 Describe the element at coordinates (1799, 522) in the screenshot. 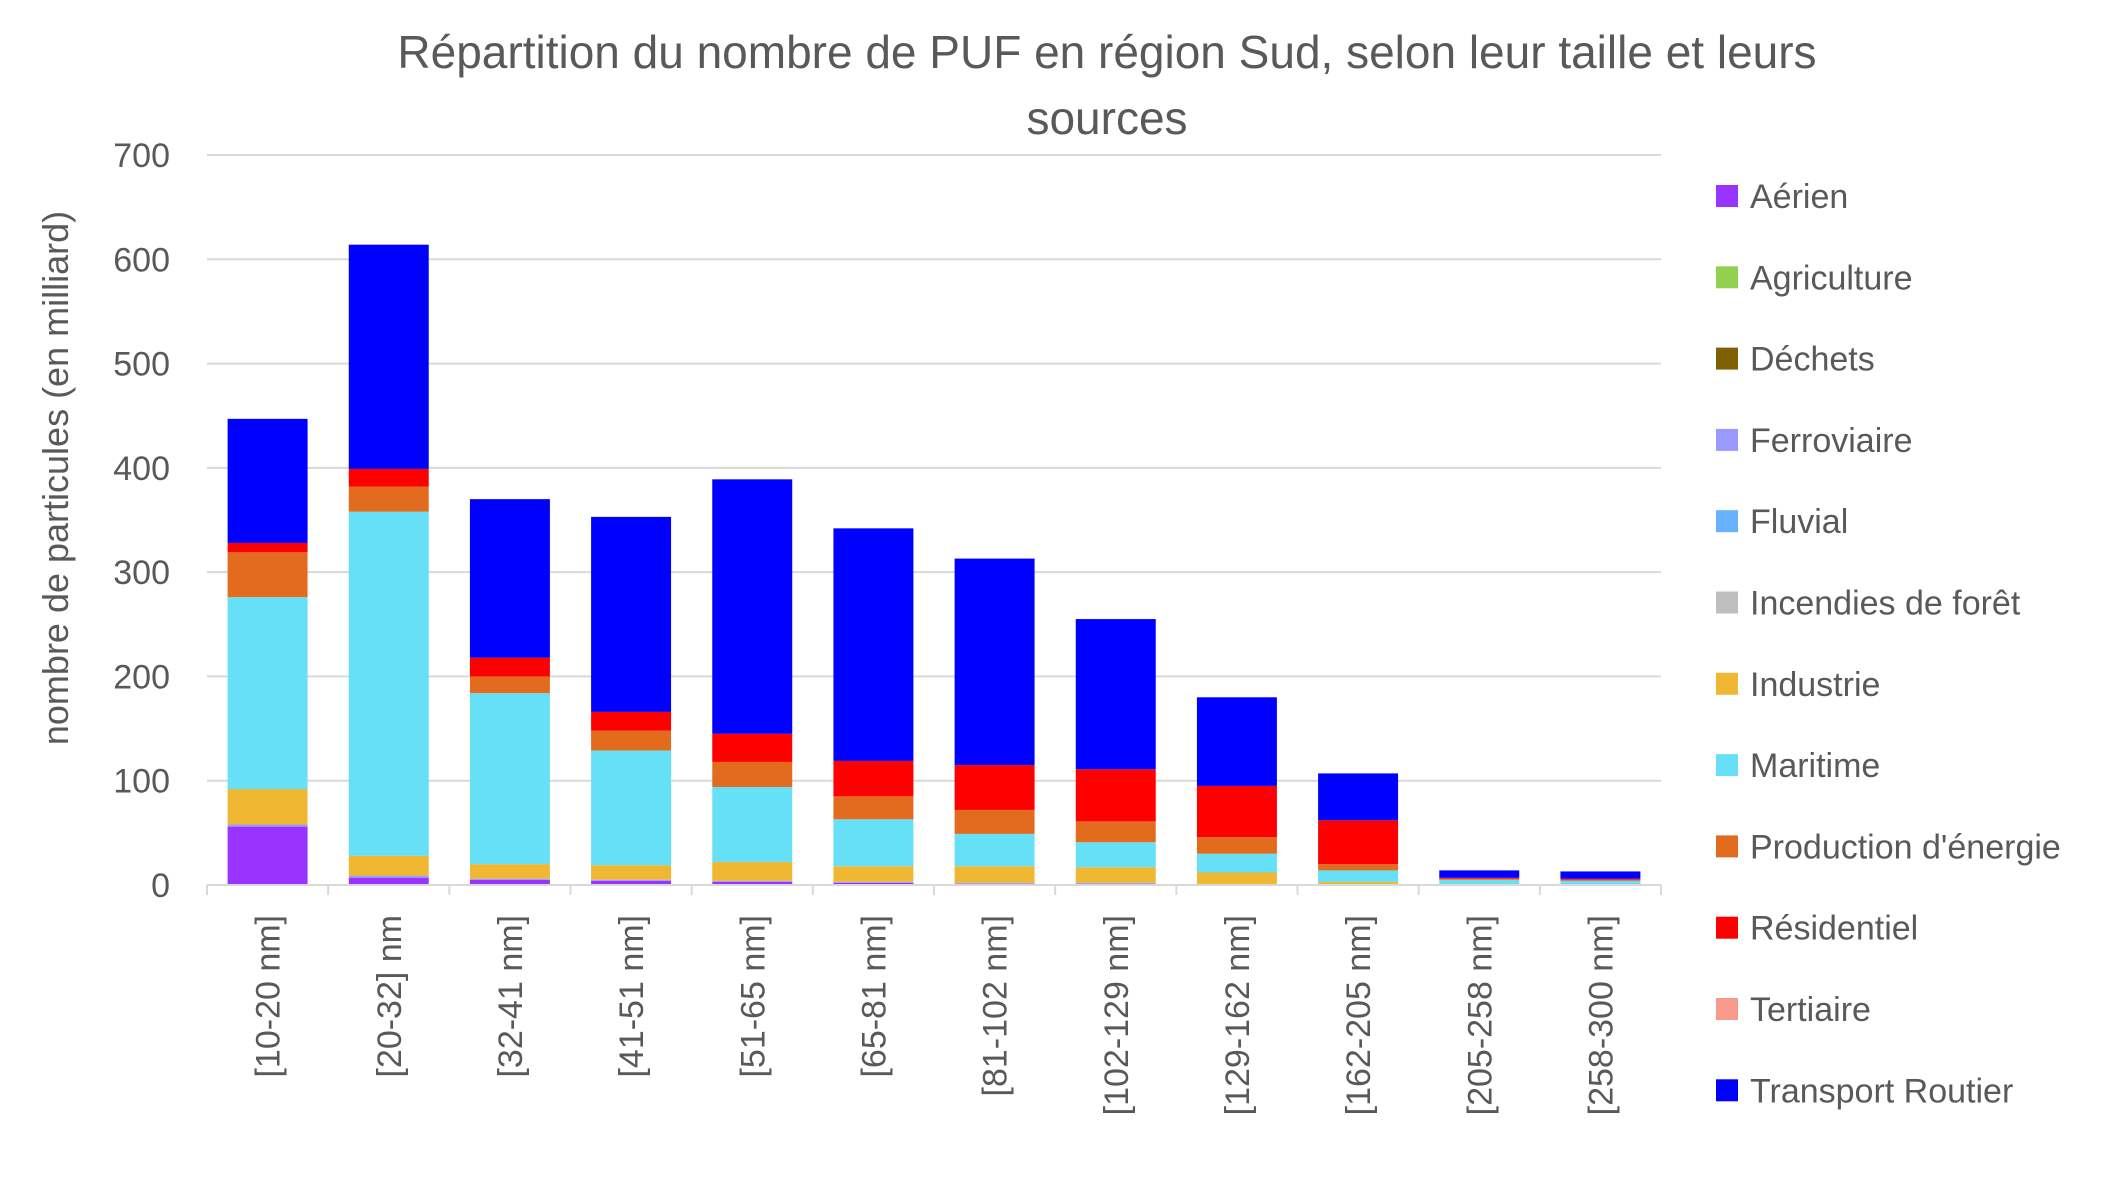

I see `legend-label: Fluvial` at that location.